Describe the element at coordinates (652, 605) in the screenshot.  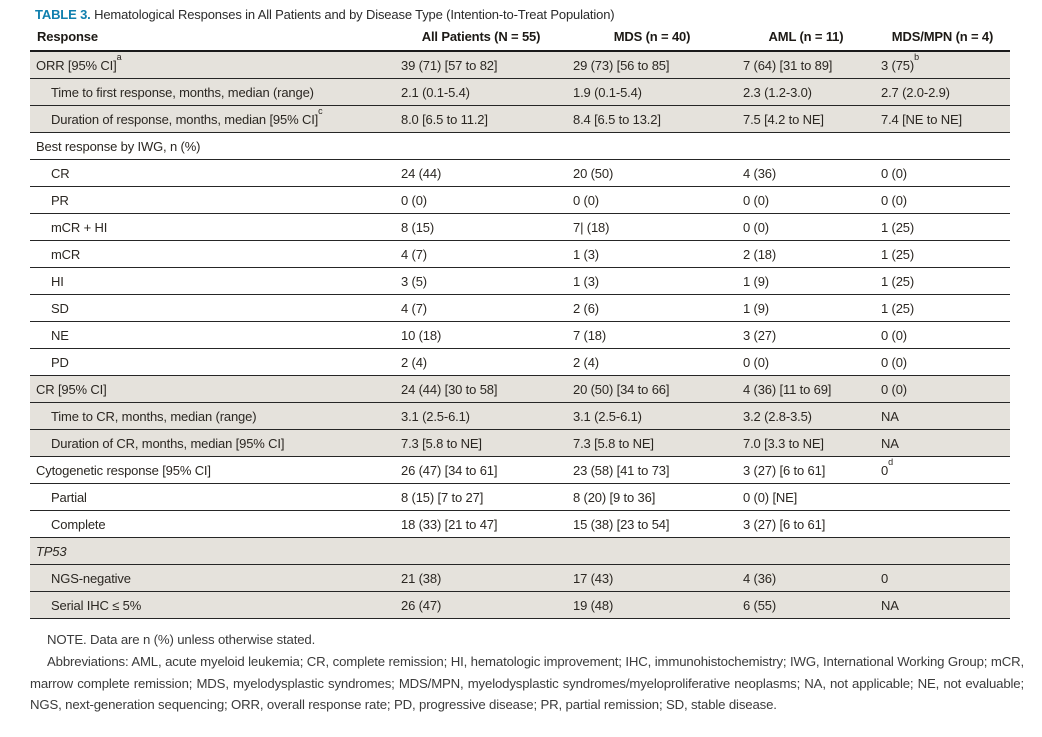
I see `table-cell: 19 (48)` at that location.